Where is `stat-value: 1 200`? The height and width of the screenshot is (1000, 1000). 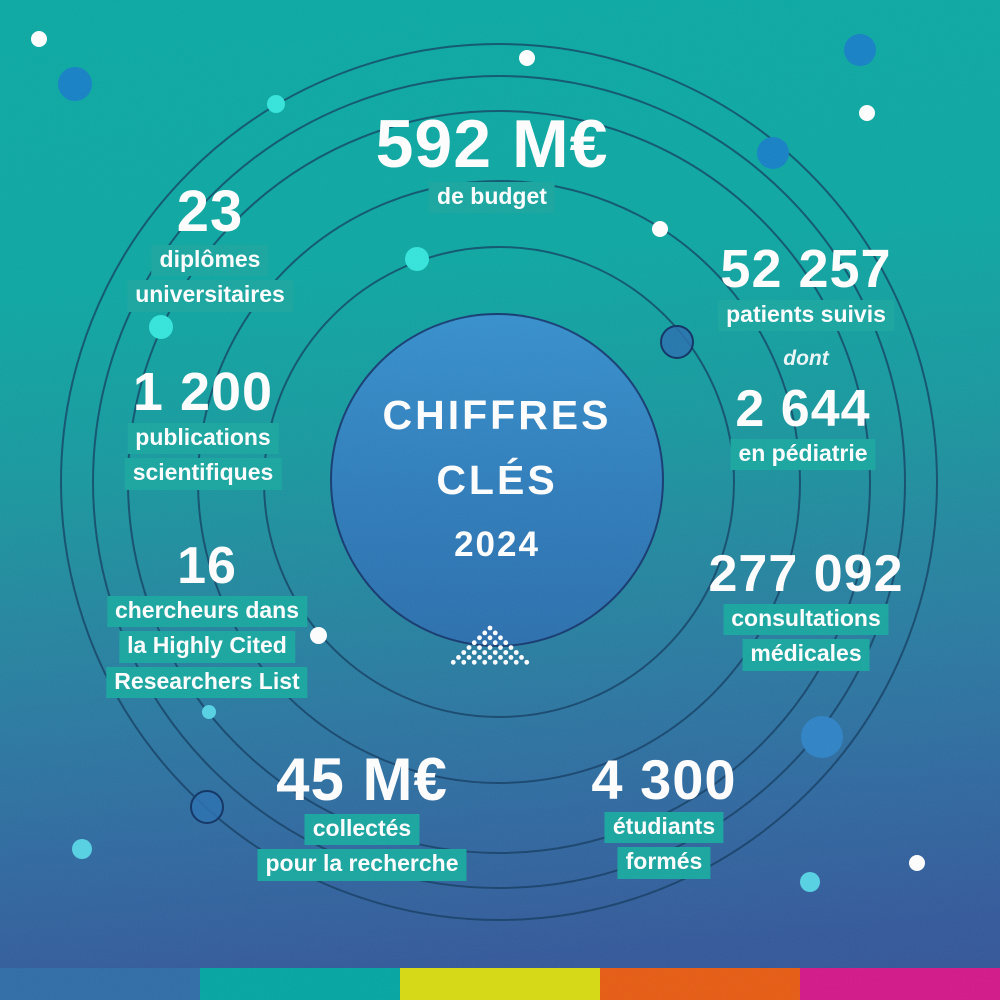 stat-value: 1 200 is located at coordinates (203, 392).